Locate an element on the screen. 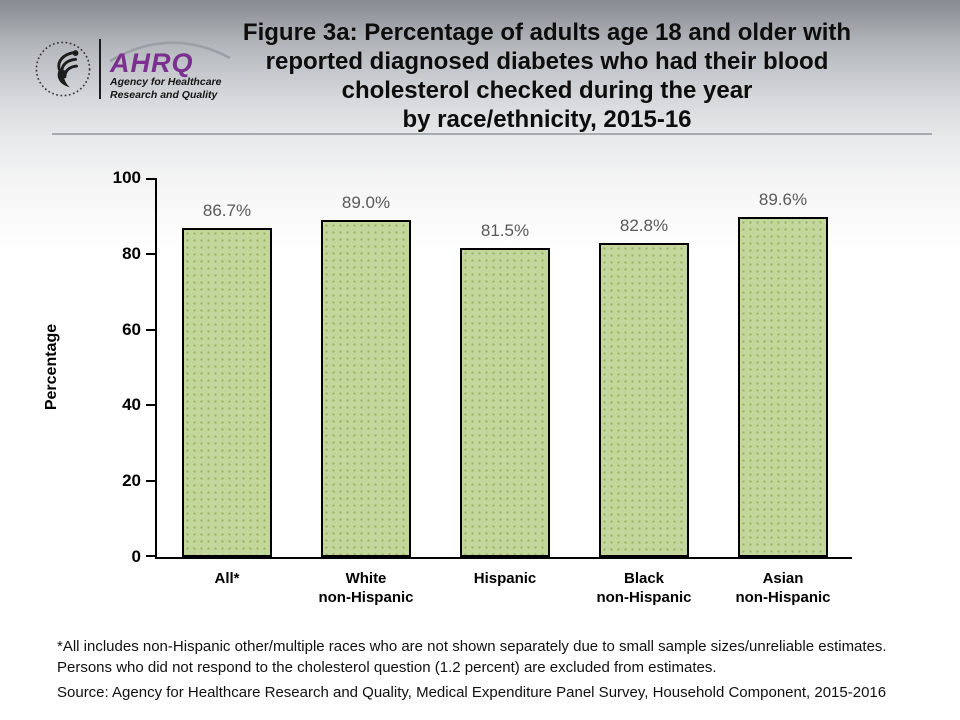 The height and width of the screenshot is (720, 960). logo-arc-icon is located at coordinates (170, 52).